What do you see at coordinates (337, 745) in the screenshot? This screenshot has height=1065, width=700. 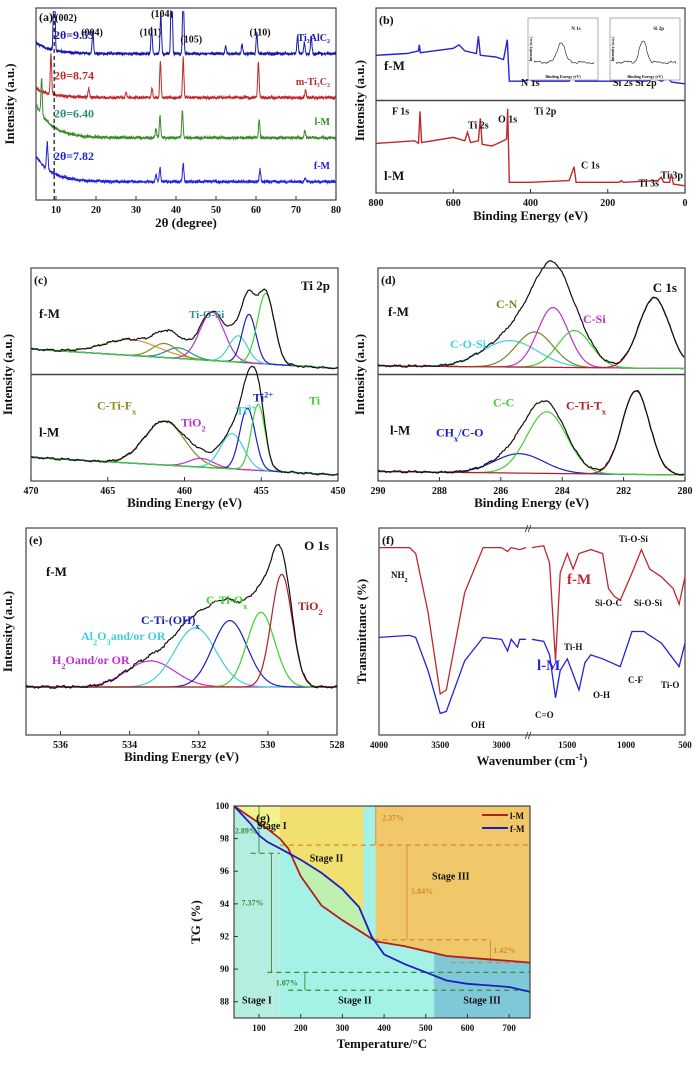 I see `x-tick-label: 528` at bounding box center [337, 745].